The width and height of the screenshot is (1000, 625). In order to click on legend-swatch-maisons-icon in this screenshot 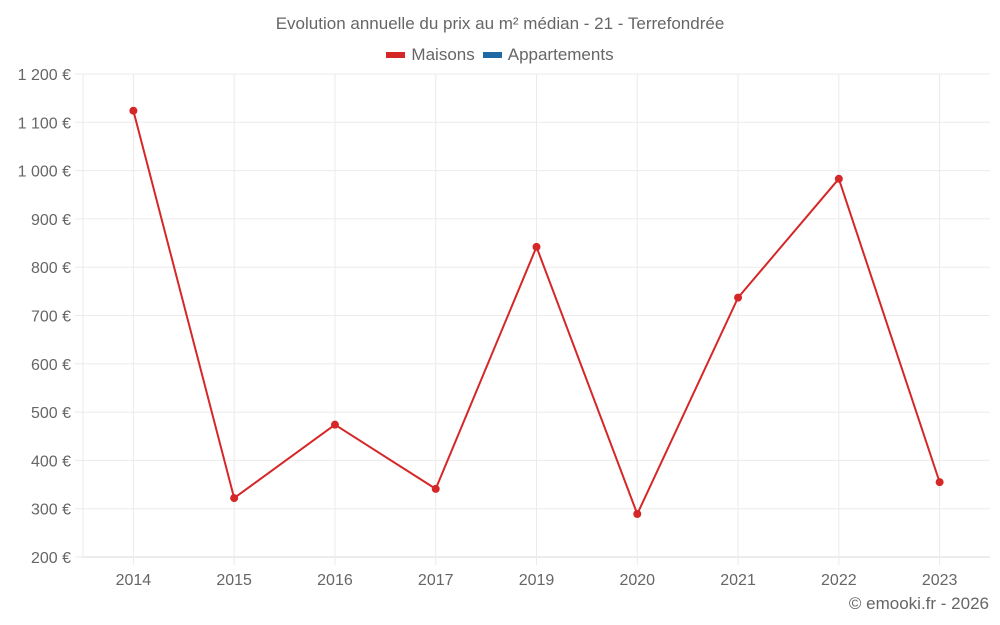, I will do `click(396, 55)`.